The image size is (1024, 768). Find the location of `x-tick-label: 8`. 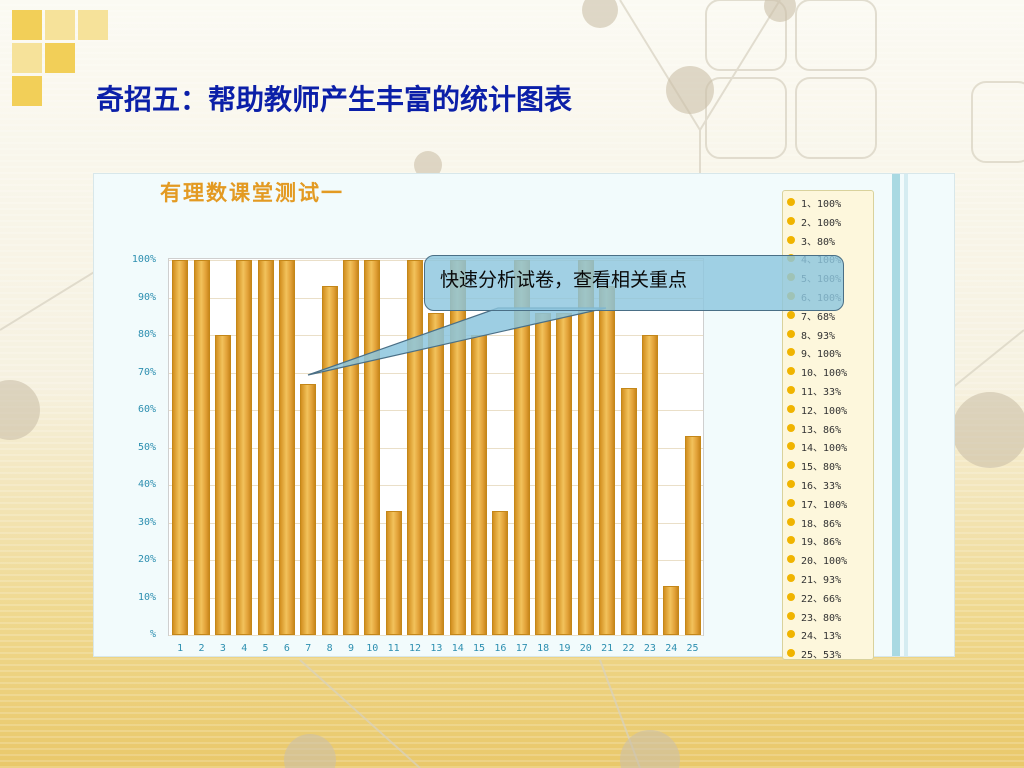

x-tick-label: 8 is located at coordinates (329, 648).